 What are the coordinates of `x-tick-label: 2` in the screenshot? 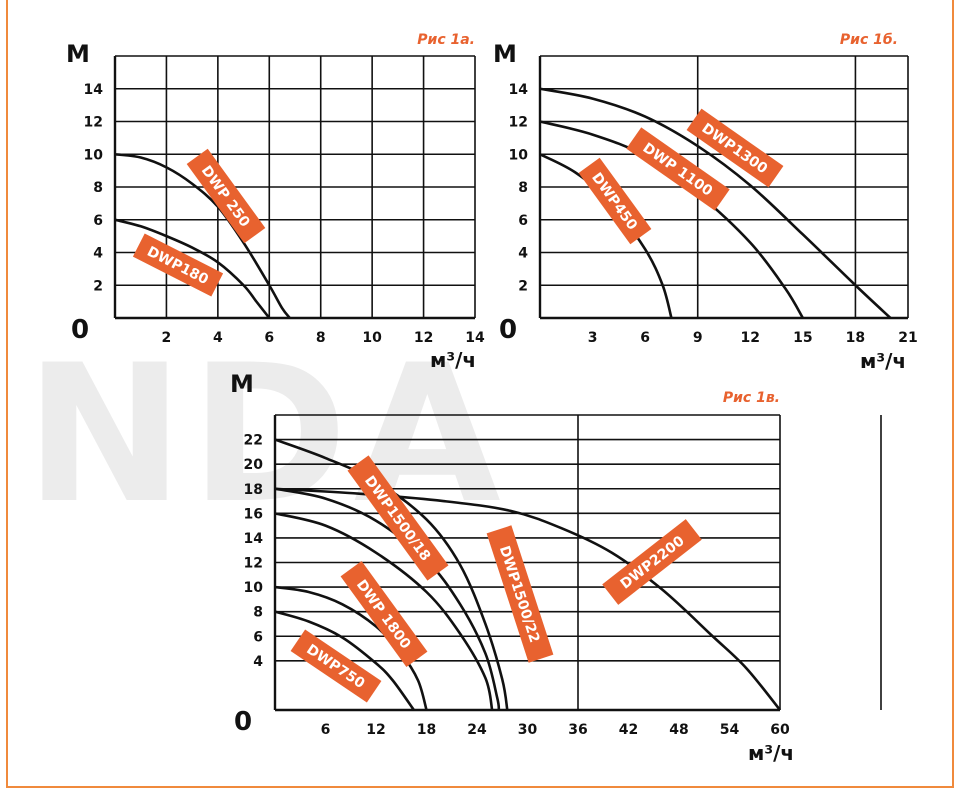 It's located at (167, 338).